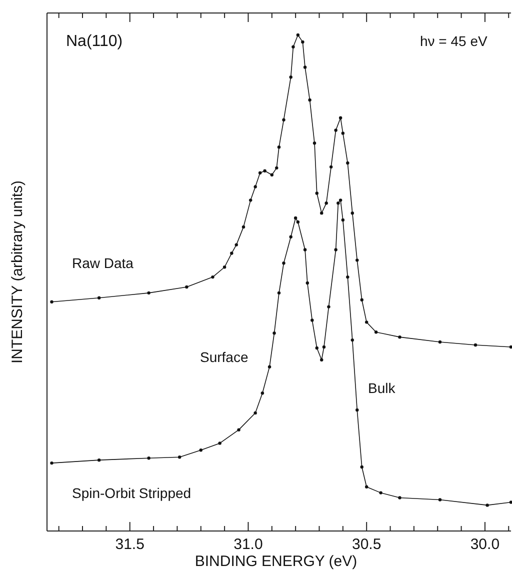 This screenshot has height=573, width=512. I want to click on annotation: Bulk, so click(382, 388).